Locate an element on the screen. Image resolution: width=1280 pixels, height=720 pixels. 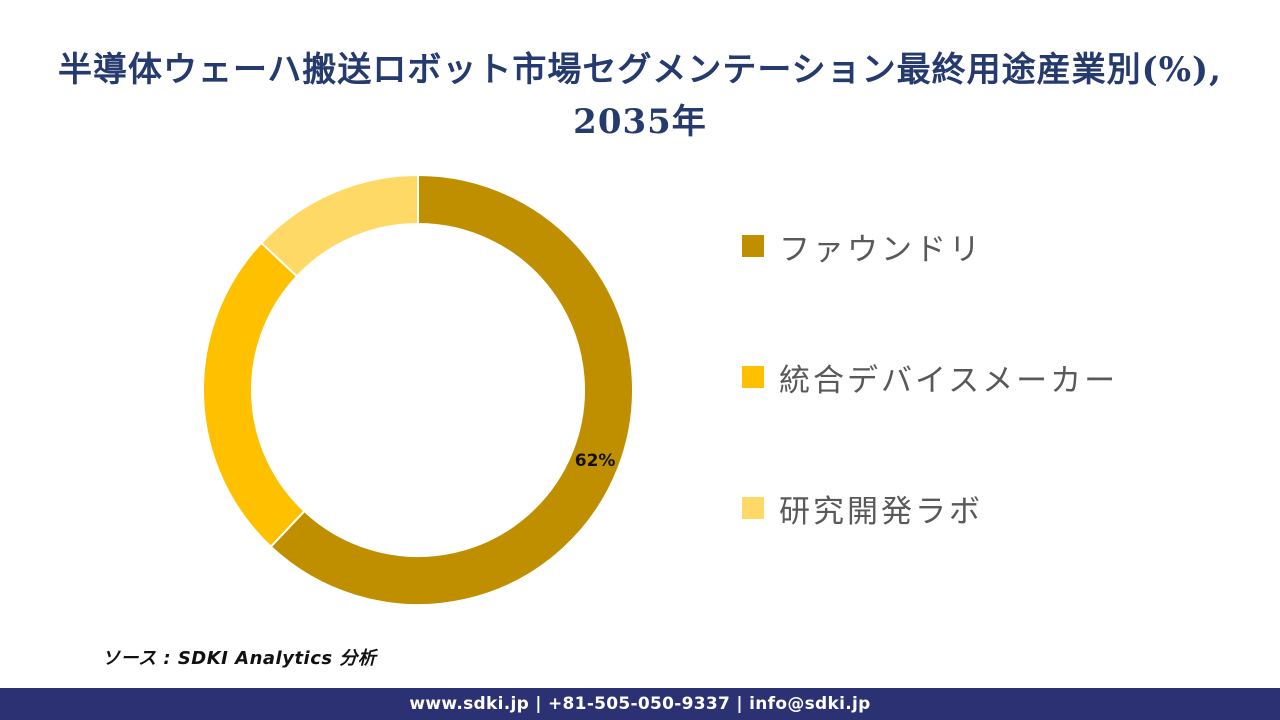
legend-label-rnd-labs: 研究開発ラボ is located at coordinates (881, 511).